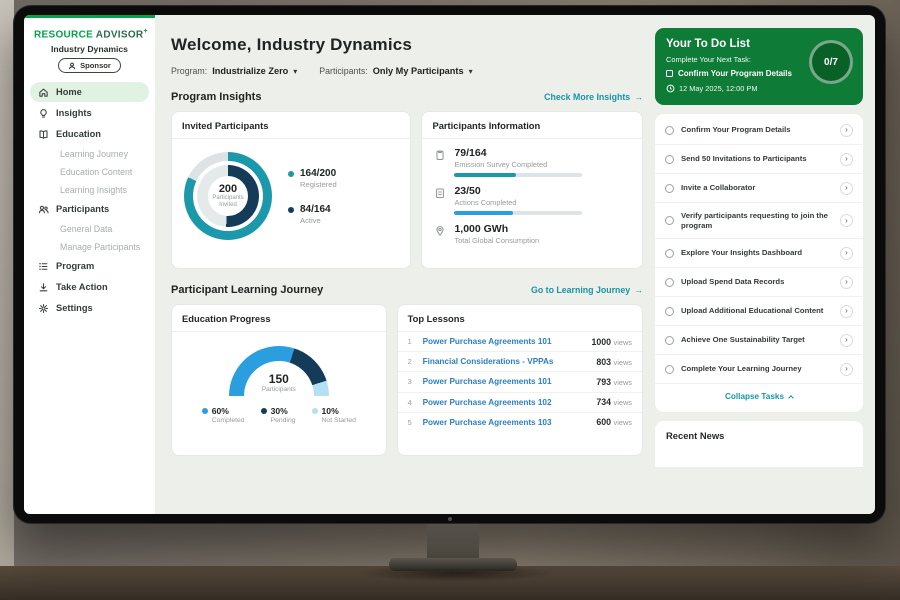 The image size is (900, 600). What do you see at coordinates (742, 252) in the screenshot?
I see `task-label: Explore Your Insights Dashboard` at bounding box center [742, 252].